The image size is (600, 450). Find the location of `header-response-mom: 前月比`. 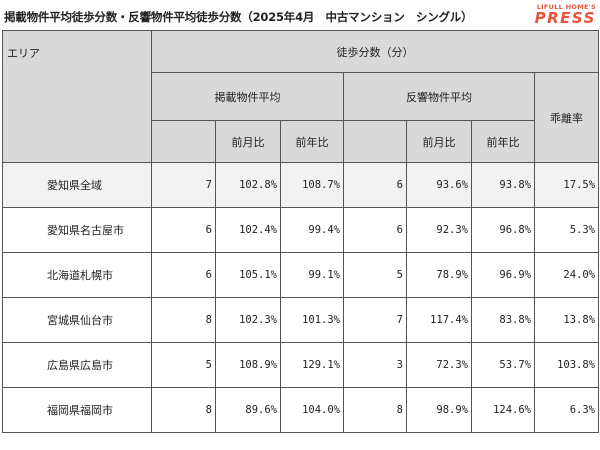

header-response-mom: 前月比 is located at coordinates (439, 141).